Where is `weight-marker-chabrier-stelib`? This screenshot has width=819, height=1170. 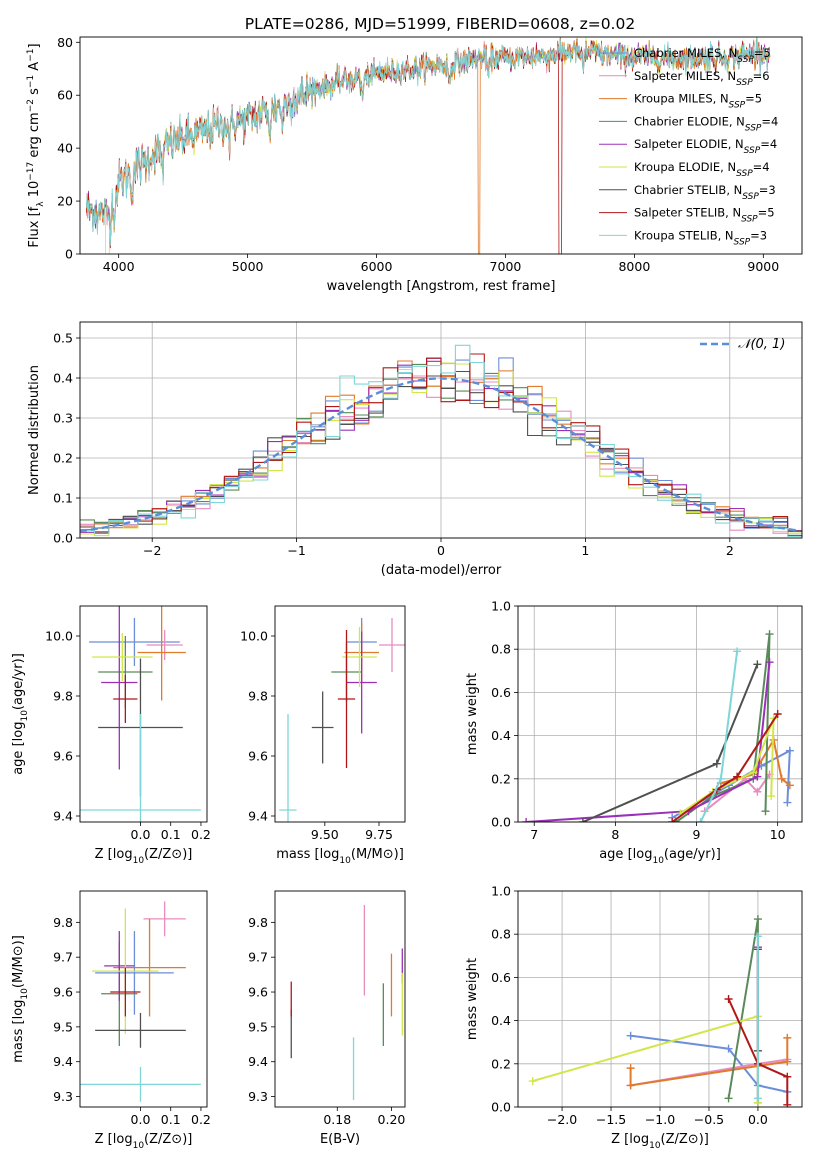 weight-marker-chabrier-stelib is located at coordinates (582, 820).